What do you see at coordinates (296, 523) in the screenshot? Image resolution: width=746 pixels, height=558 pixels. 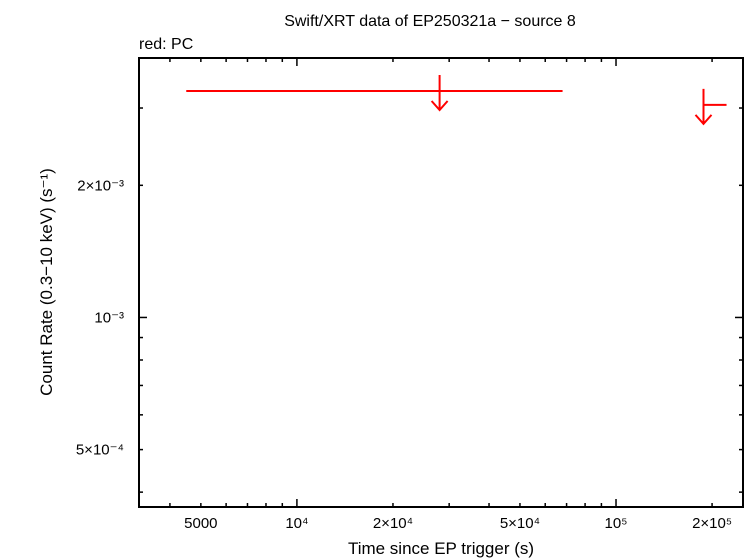 I see `x-tick-label: 10⁴` at bounding box center [296, 523].